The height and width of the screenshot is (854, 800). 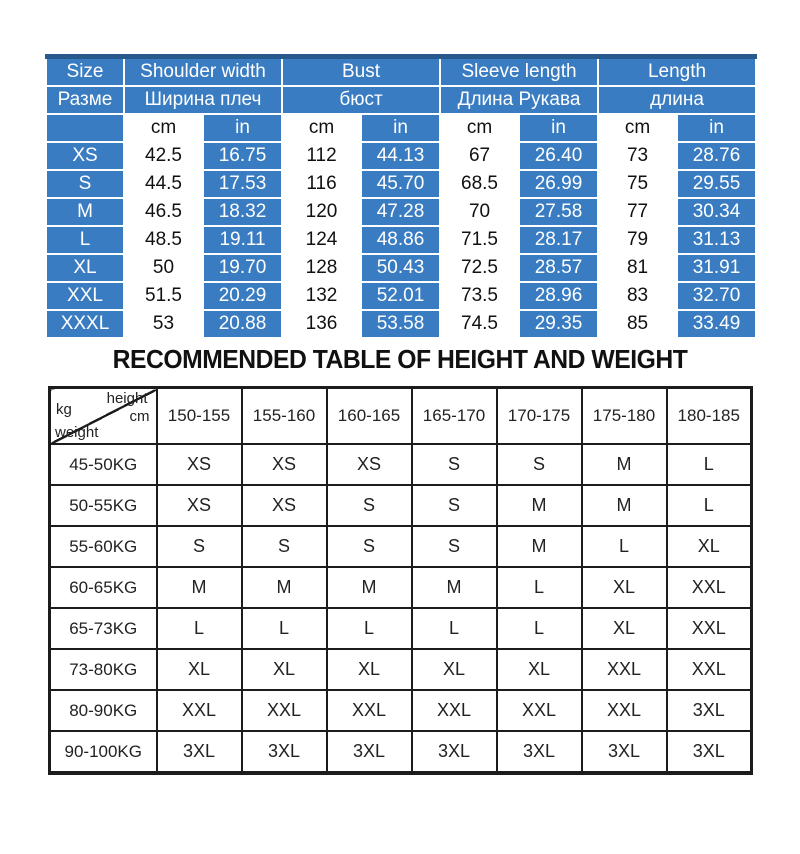 I want to click on header-sleeve-length-ru: Длина Рукава, so click(x=519, y=100).